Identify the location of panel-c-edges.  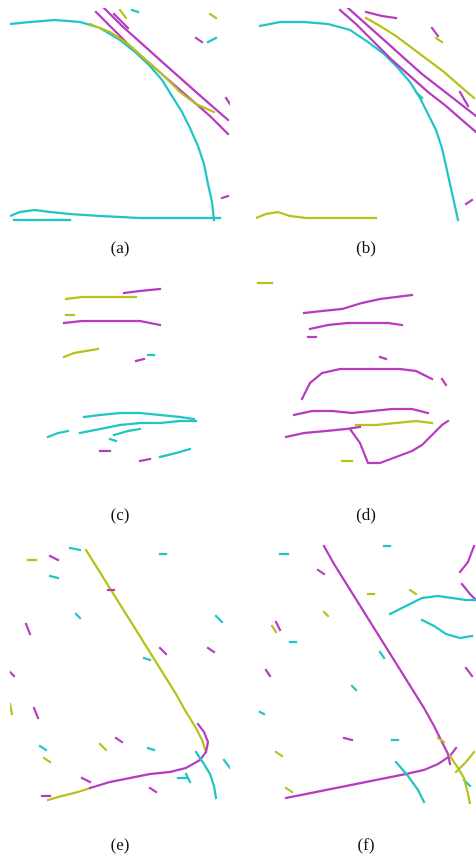
(122, 375).